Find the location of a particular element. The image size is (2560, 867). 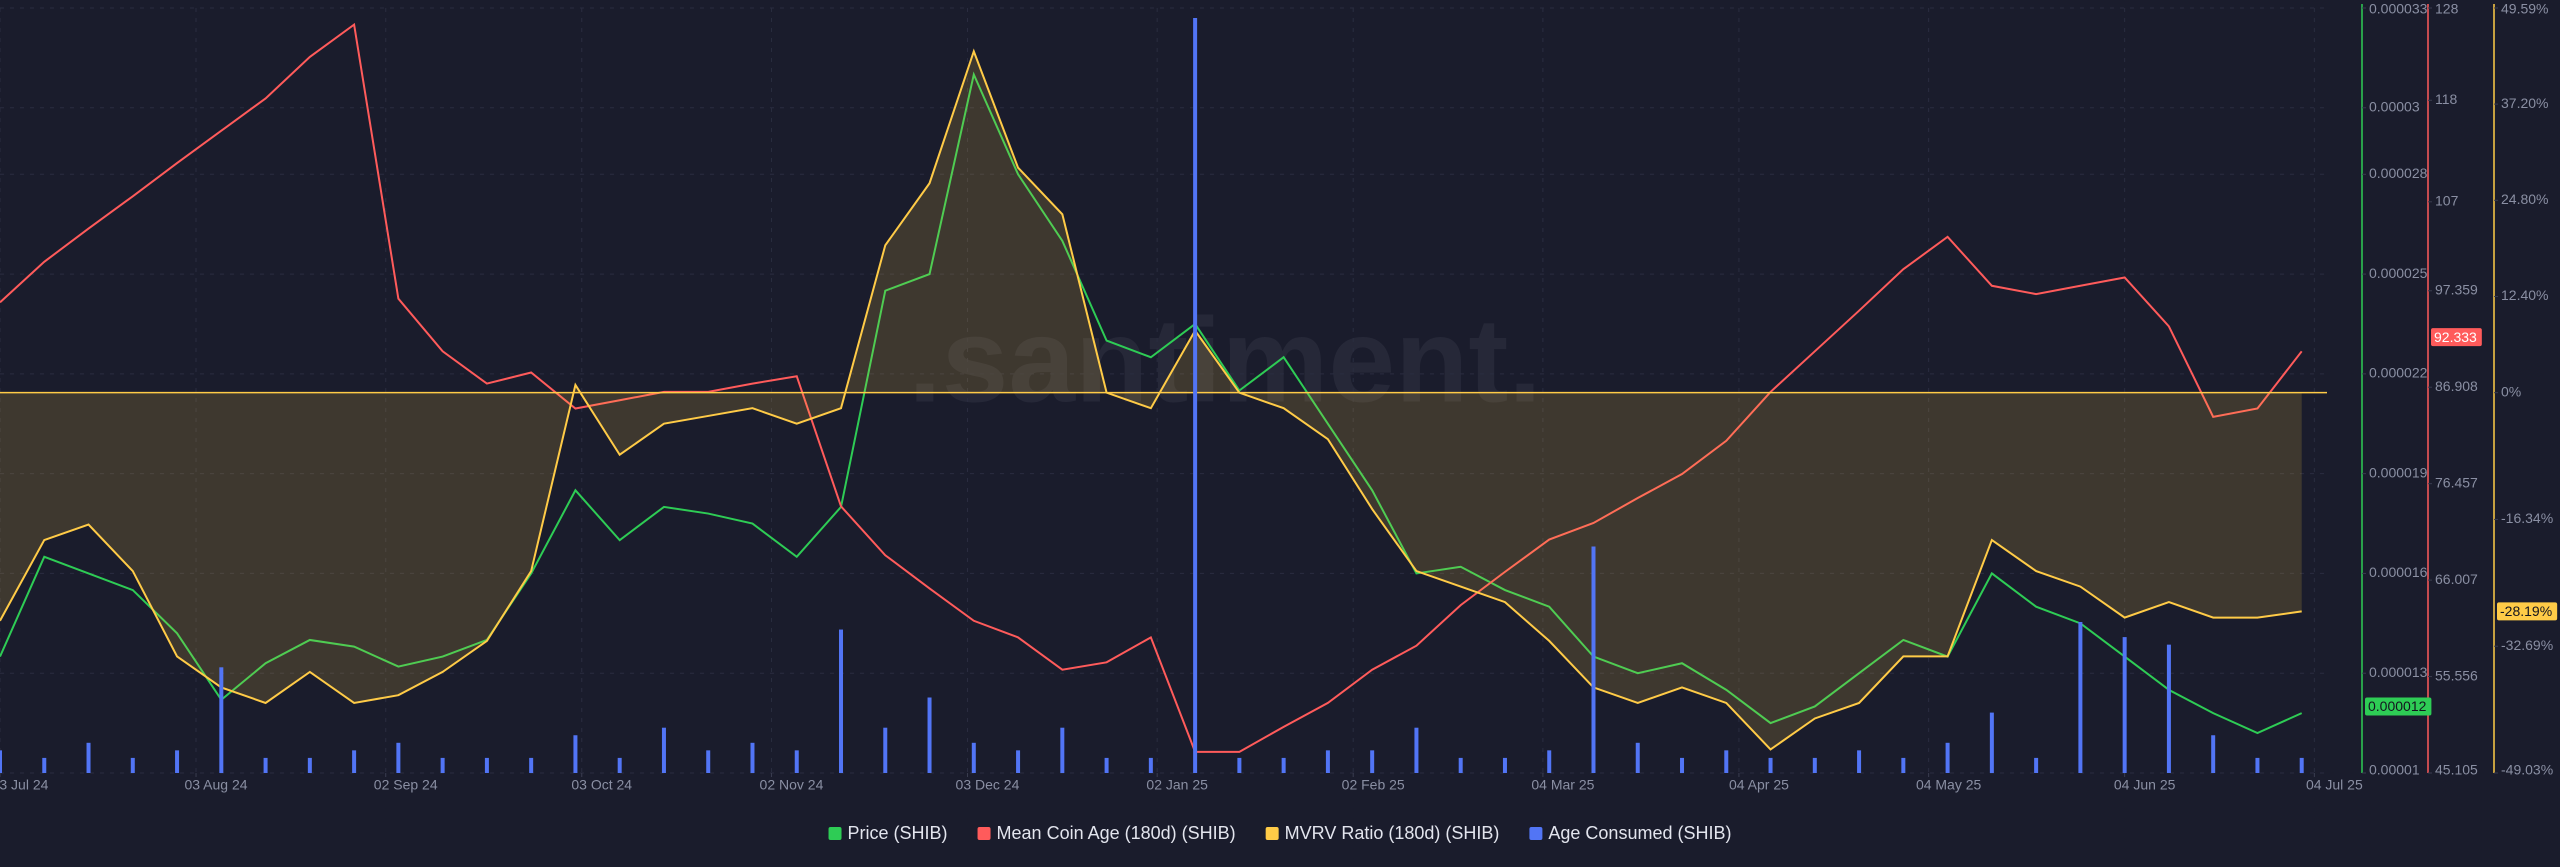

y-tick-label: 128 is located at coordinates (2447, 9).